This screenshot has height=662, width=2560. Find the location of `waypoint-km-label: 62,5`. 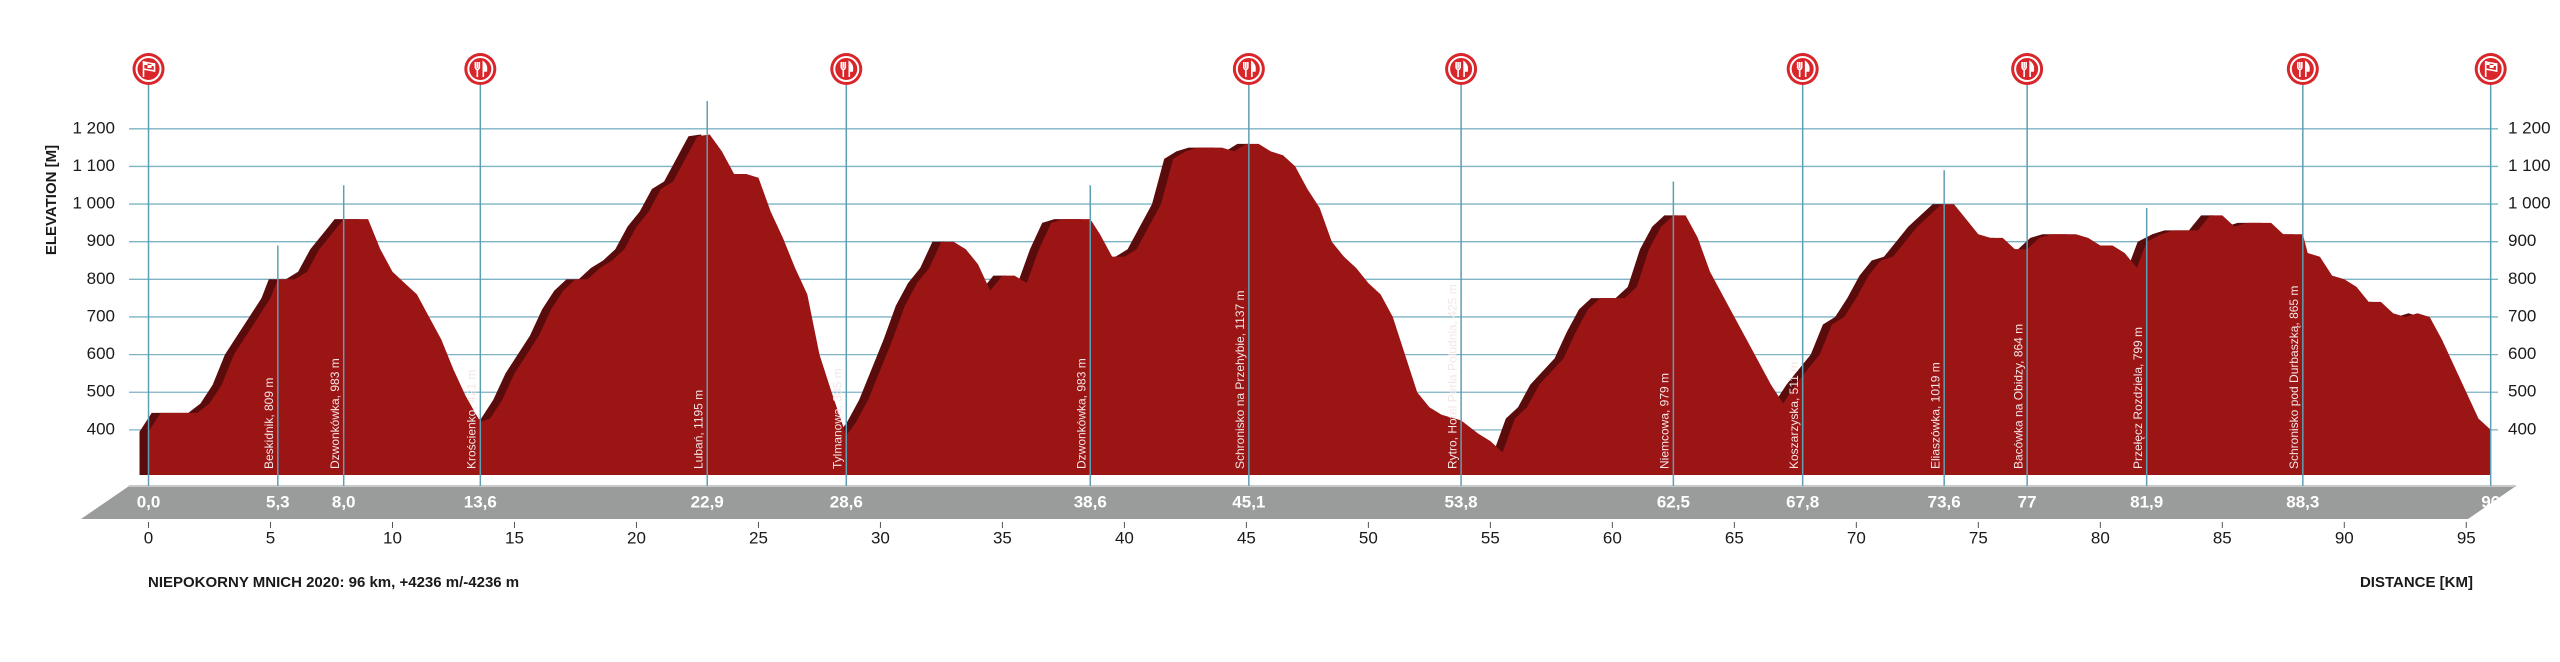

waypoint-km-label: 62,5 is located at coordinates (1673, 501).